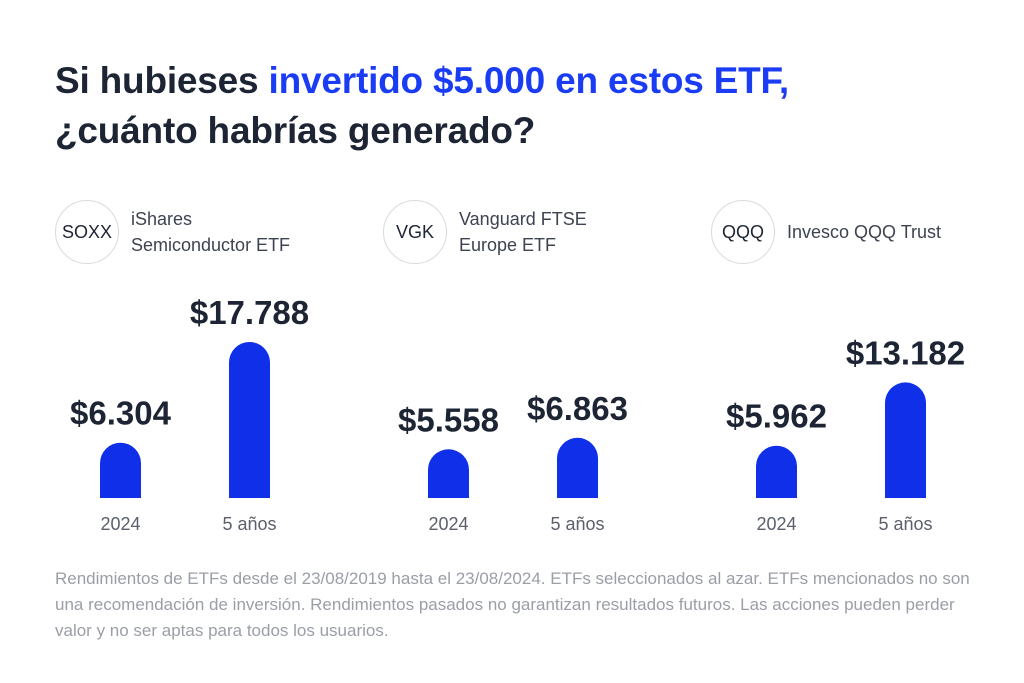 The width and height of the screenshot is (1024, 683). Describe the element at coordinates (448, 524) in the screenshot. I see `category-label-vgk-2024: 2024` at that location.